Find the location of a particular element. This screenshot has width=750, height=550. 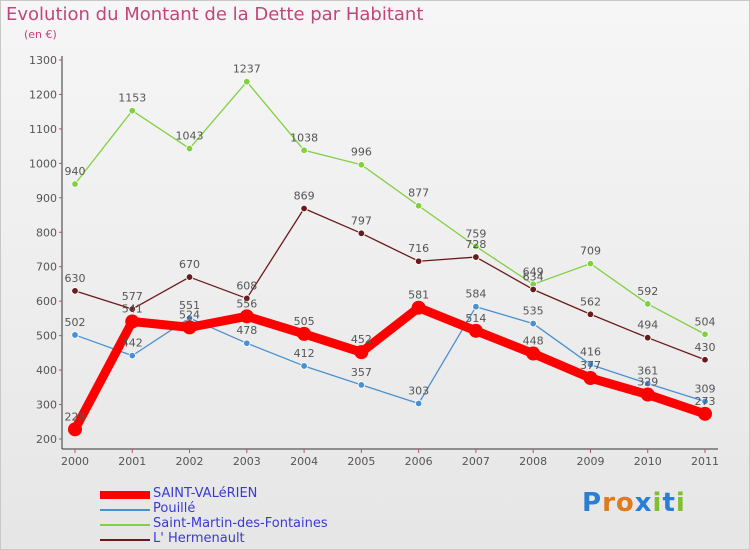

y-tick-label: 400 is located at coordinates (46, 370).